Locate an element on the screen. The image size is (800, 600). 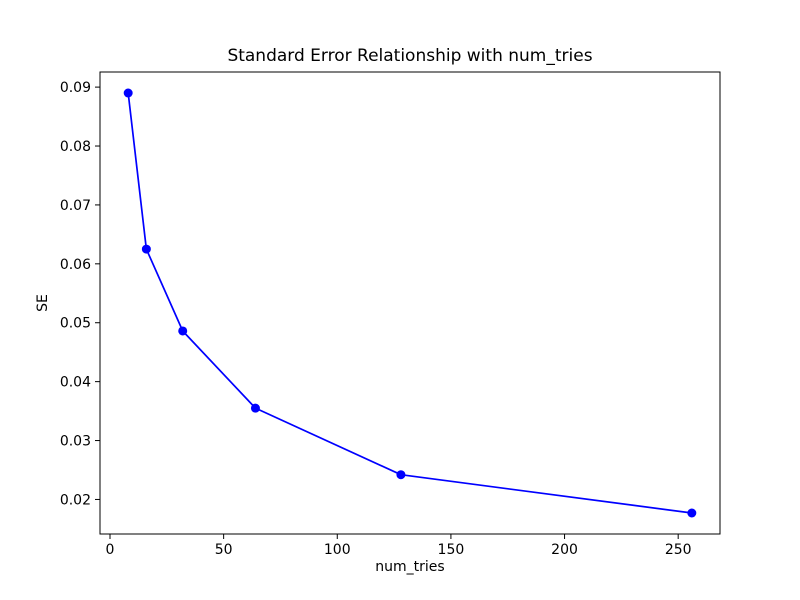
x-tick-label: 50 is located at coordinates (224, 550).